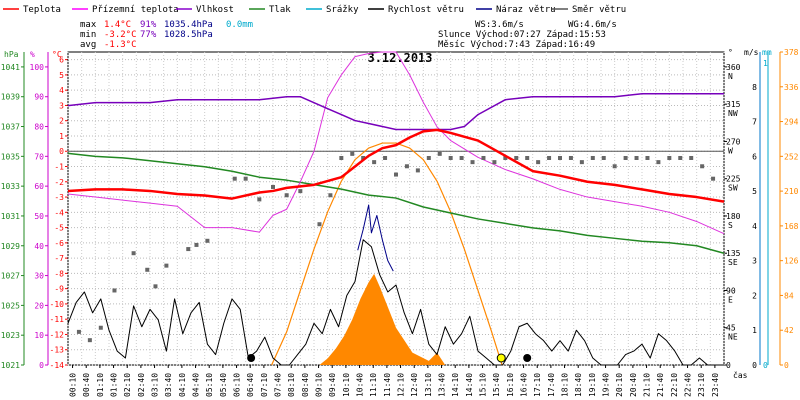 The width and height of the screenshot is (800, 400). What do you see at coordinates (731, 328) in the screenshot?
I see `direction-tick-label: 45` at bounding box center [731, 328].